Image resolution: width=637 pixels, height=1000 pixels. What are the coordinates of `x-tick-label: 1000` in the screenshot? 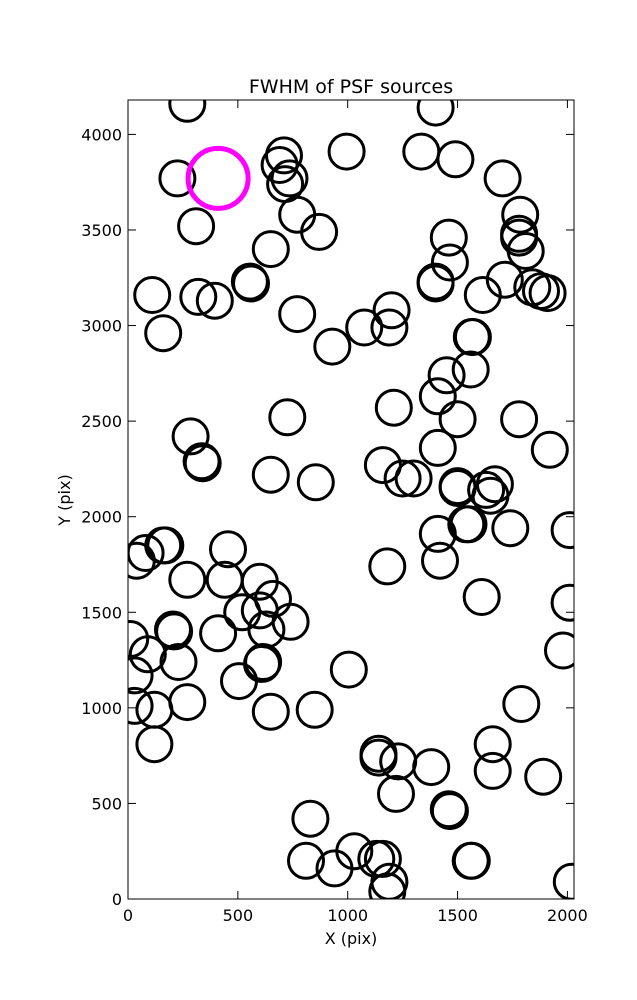 It's located at (347, 915).